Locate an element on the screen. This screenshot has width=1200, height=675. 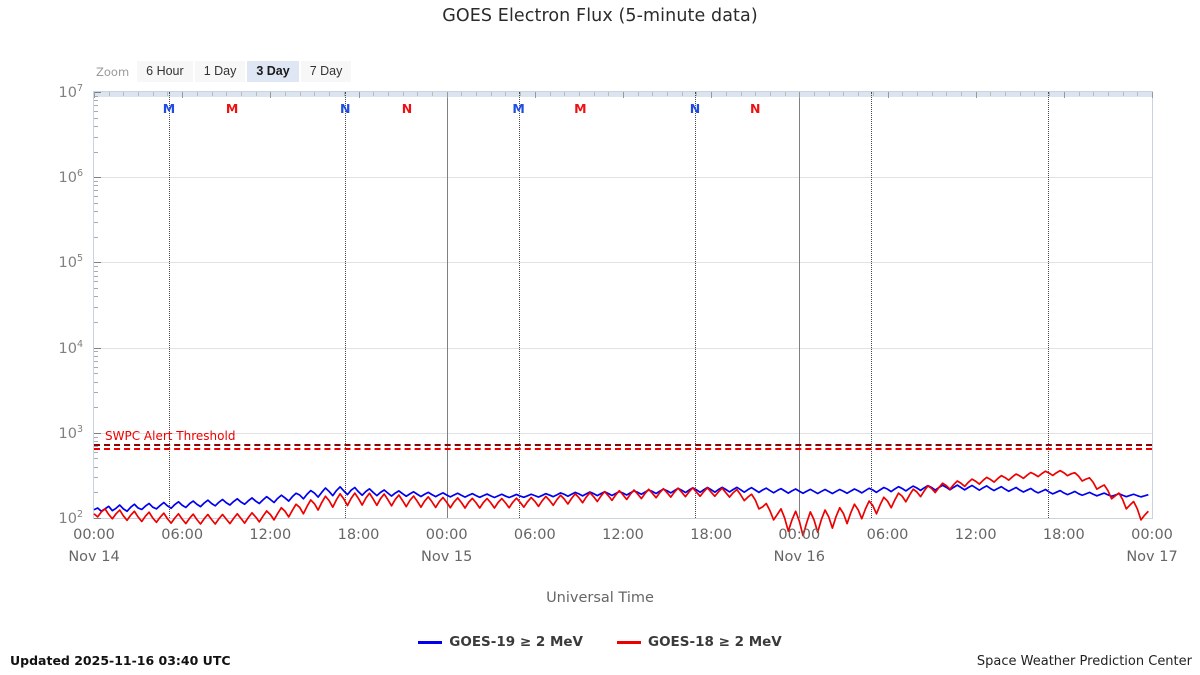
y-tick-label-1e6: 106 is located at coordinates (71, 177).